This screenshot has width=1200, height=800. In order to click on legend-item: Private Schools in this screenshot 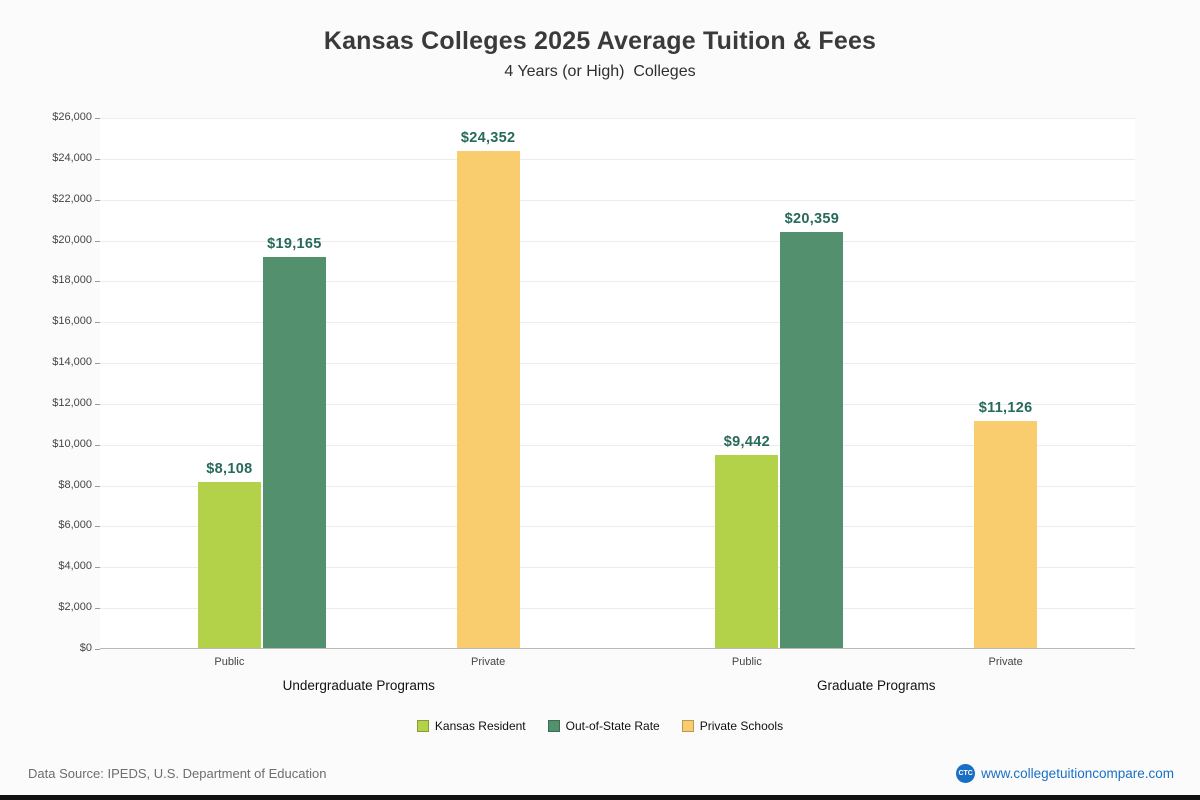, I will do `click(732, 726)`.